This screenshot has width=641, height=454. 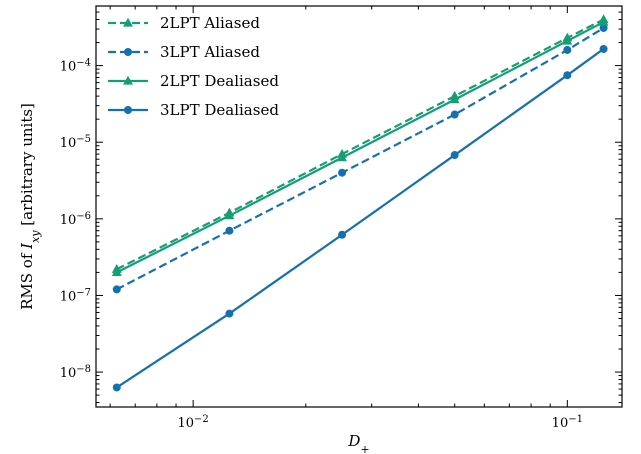 What do you see at coordinates (75, 219) in the screenshot?
I see `y-tick-label: 10⁻⁶` at bounding box center [75, 219].